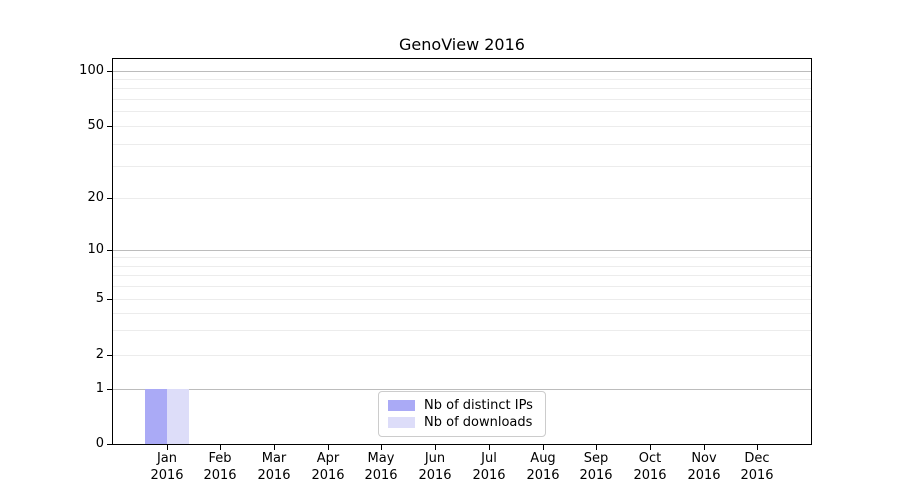 The height and width of the screenshot is (500, 900). What do you see at coordinates (95, 249) in the screenshot?
I see `y-tick-label-10: 10` at bounding box center [95, 249].